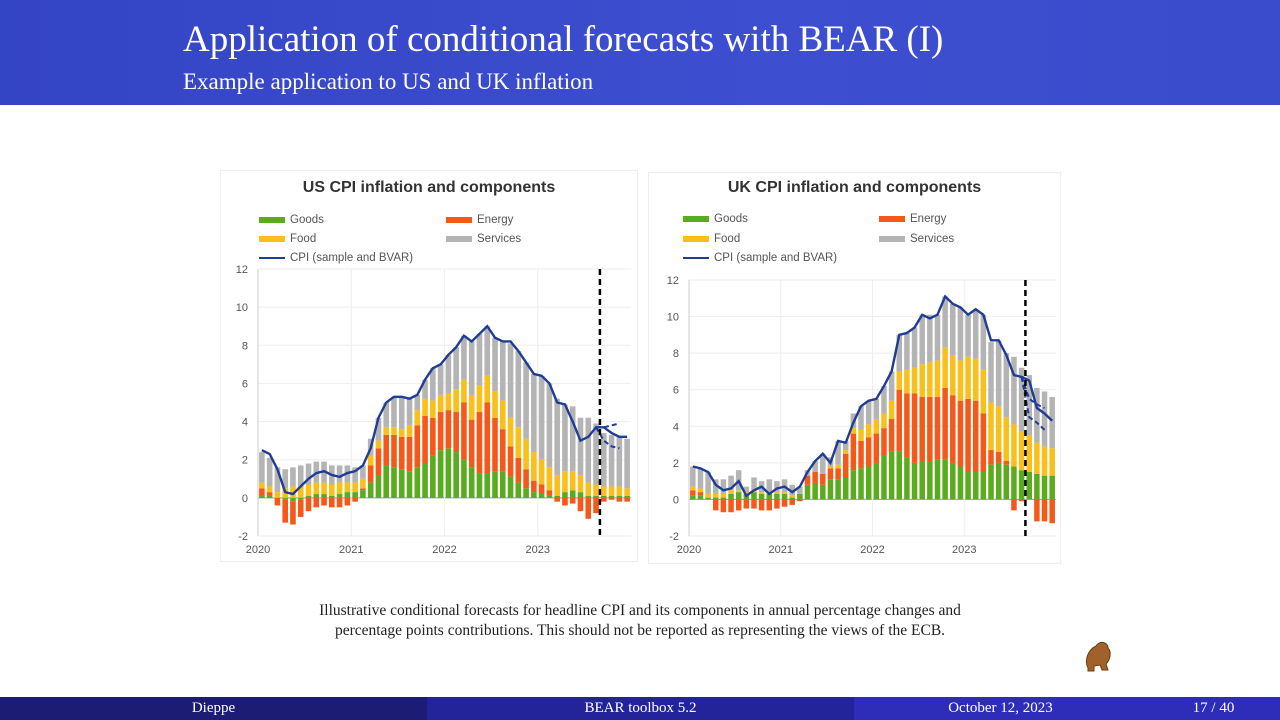 This screenshot has height=720, width=1280. I want to click on y-tick-label: -2, so click(243, 537).